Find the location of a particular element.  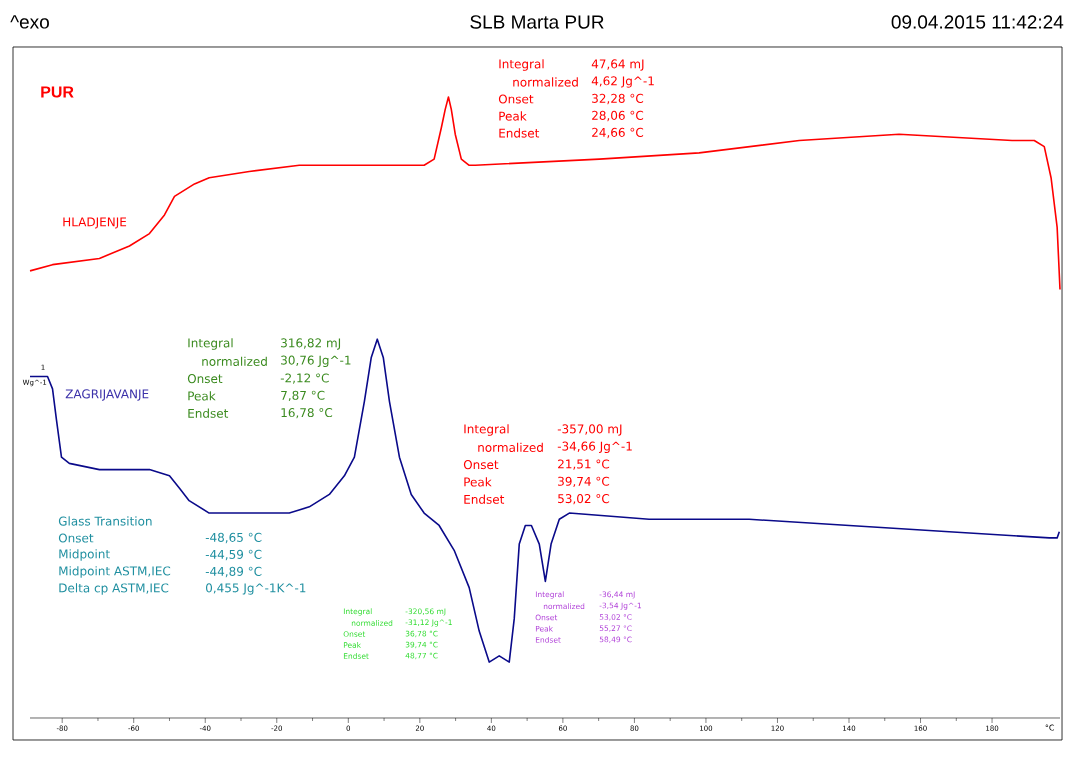

series-label: HLADJENJE is located at coordinates (95, 223).